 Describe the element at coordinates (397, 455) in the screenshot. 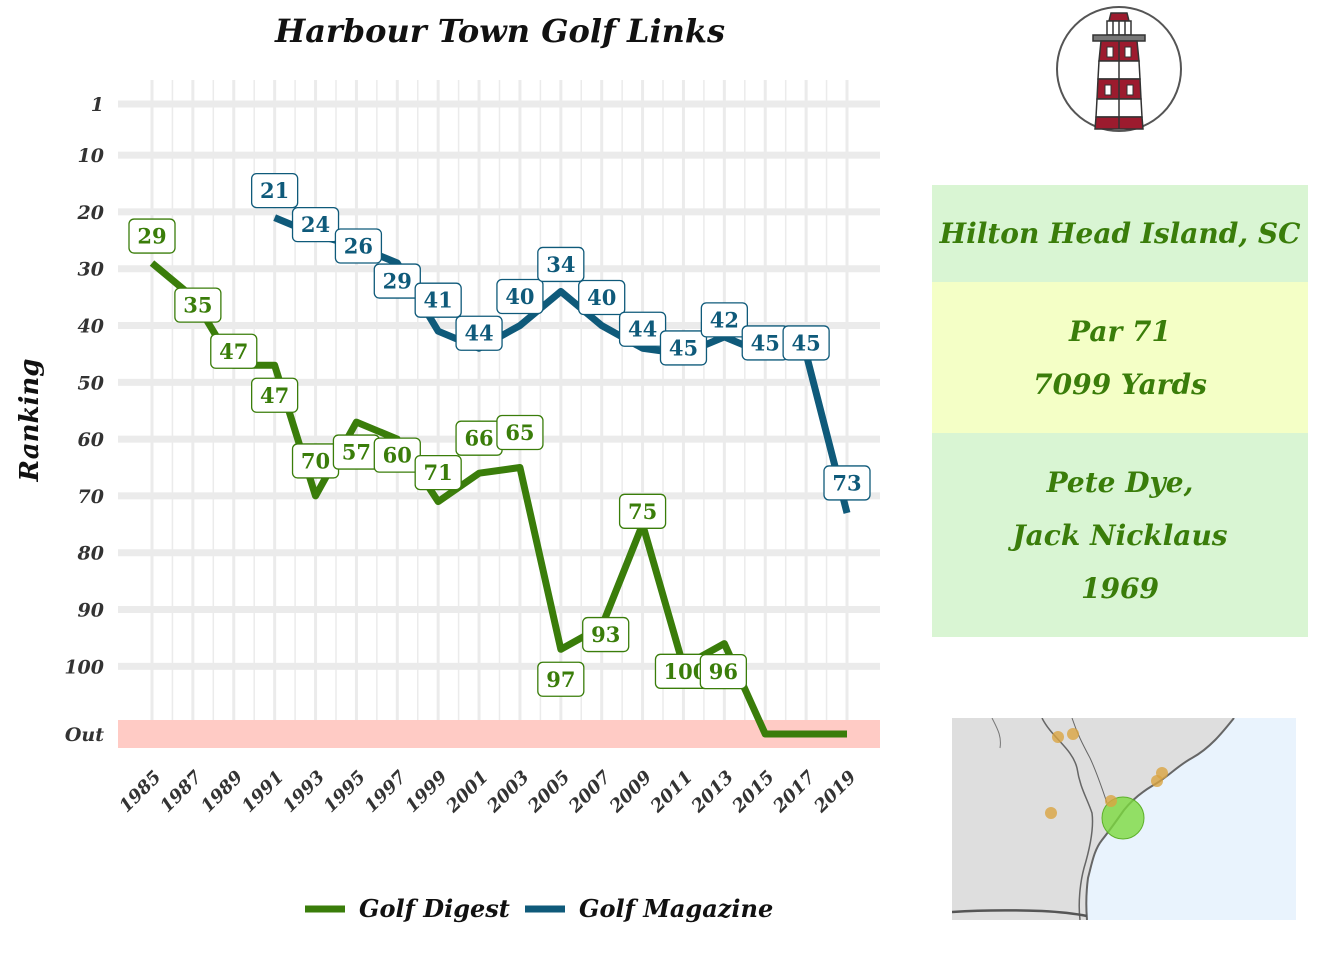

I see `data-label-text: 60` at that location.